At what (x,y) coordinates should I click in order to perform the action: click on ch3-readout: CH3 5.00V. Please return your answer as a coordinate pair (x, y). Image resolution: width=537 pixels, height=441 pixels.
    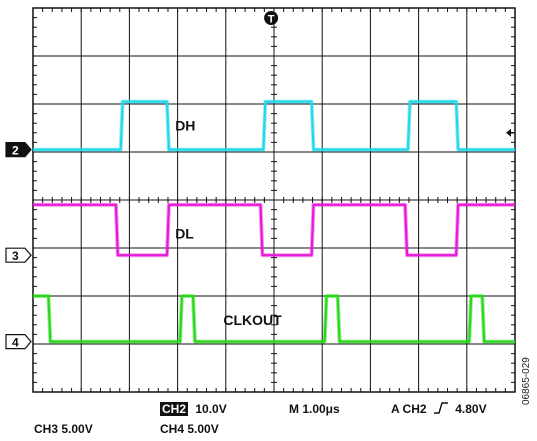
    Looking at the image, I should click on (63, 429).